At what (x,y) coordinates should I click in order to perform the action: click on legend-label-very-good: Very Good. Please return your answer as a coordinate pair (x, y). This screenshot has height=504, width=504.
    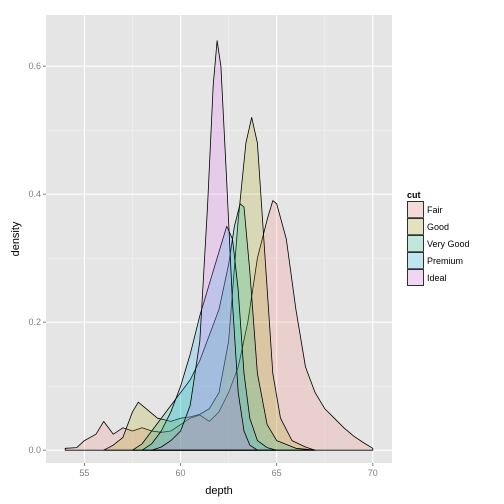
    Looking at the image, I should click on (448, 244).